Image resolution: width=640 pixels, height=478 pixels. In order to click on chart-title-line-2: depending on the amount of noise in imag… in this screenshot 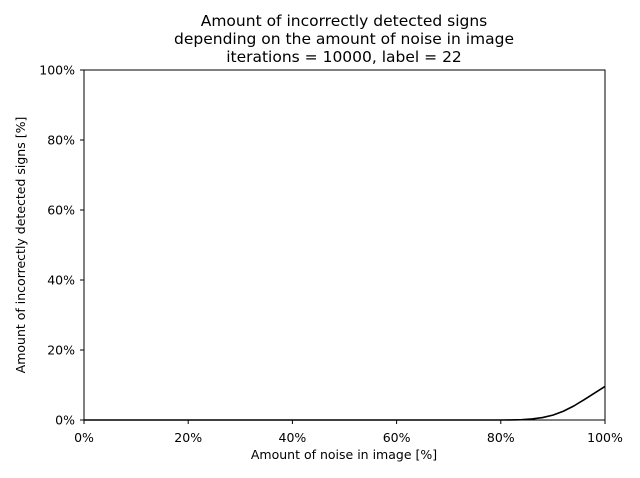, I will do `click(344, 39)`.